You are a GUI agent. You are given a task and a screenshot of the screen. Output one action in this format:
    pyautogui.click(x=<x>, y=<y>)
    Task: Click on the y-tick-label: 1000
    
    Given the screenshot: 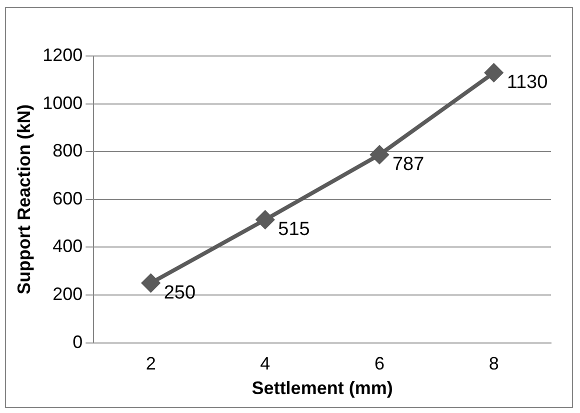 What is the action you would take?
    pyautogui.click(x=62, y=102)
    